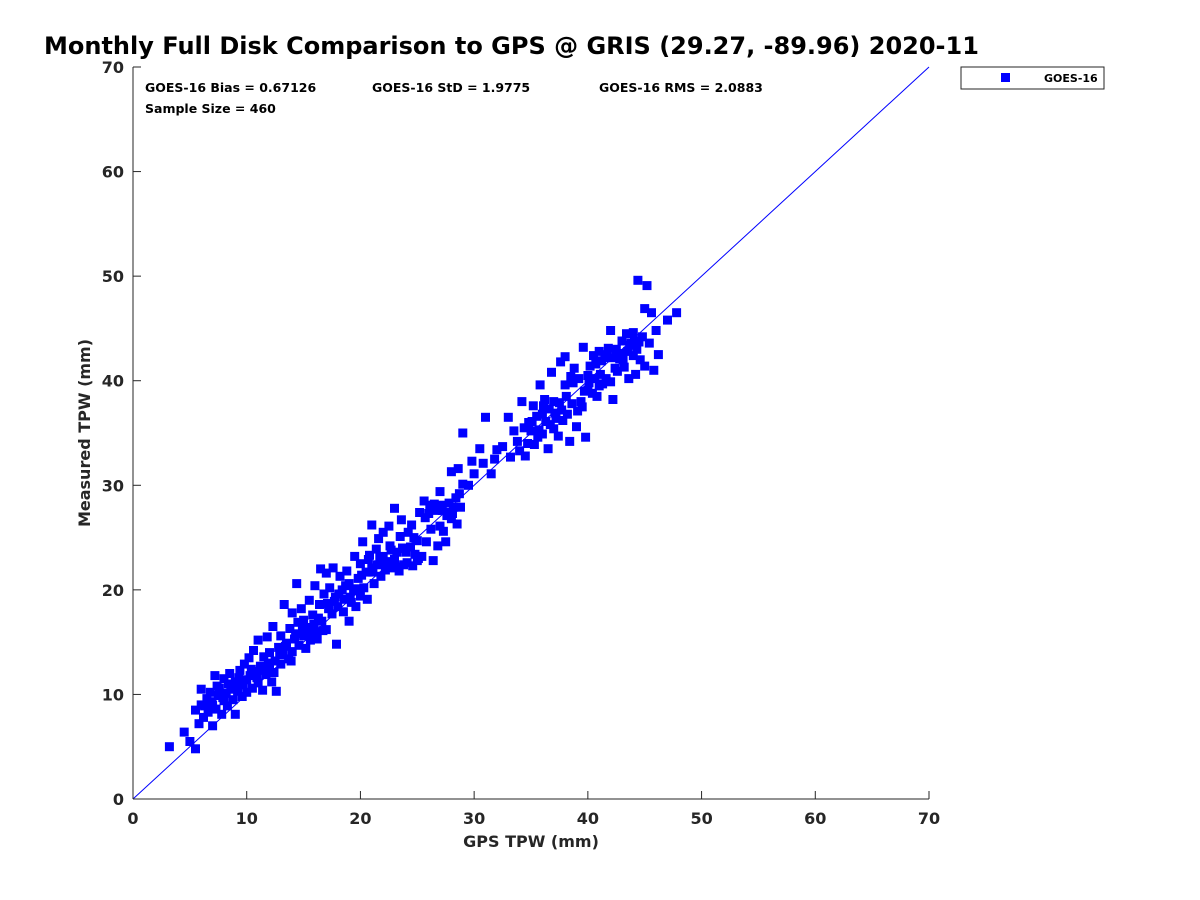  What do you see at coordinates (1071, 78) in the screenshot?
I see `legend-label: GOES-16` at bounding box center [1071, 78].